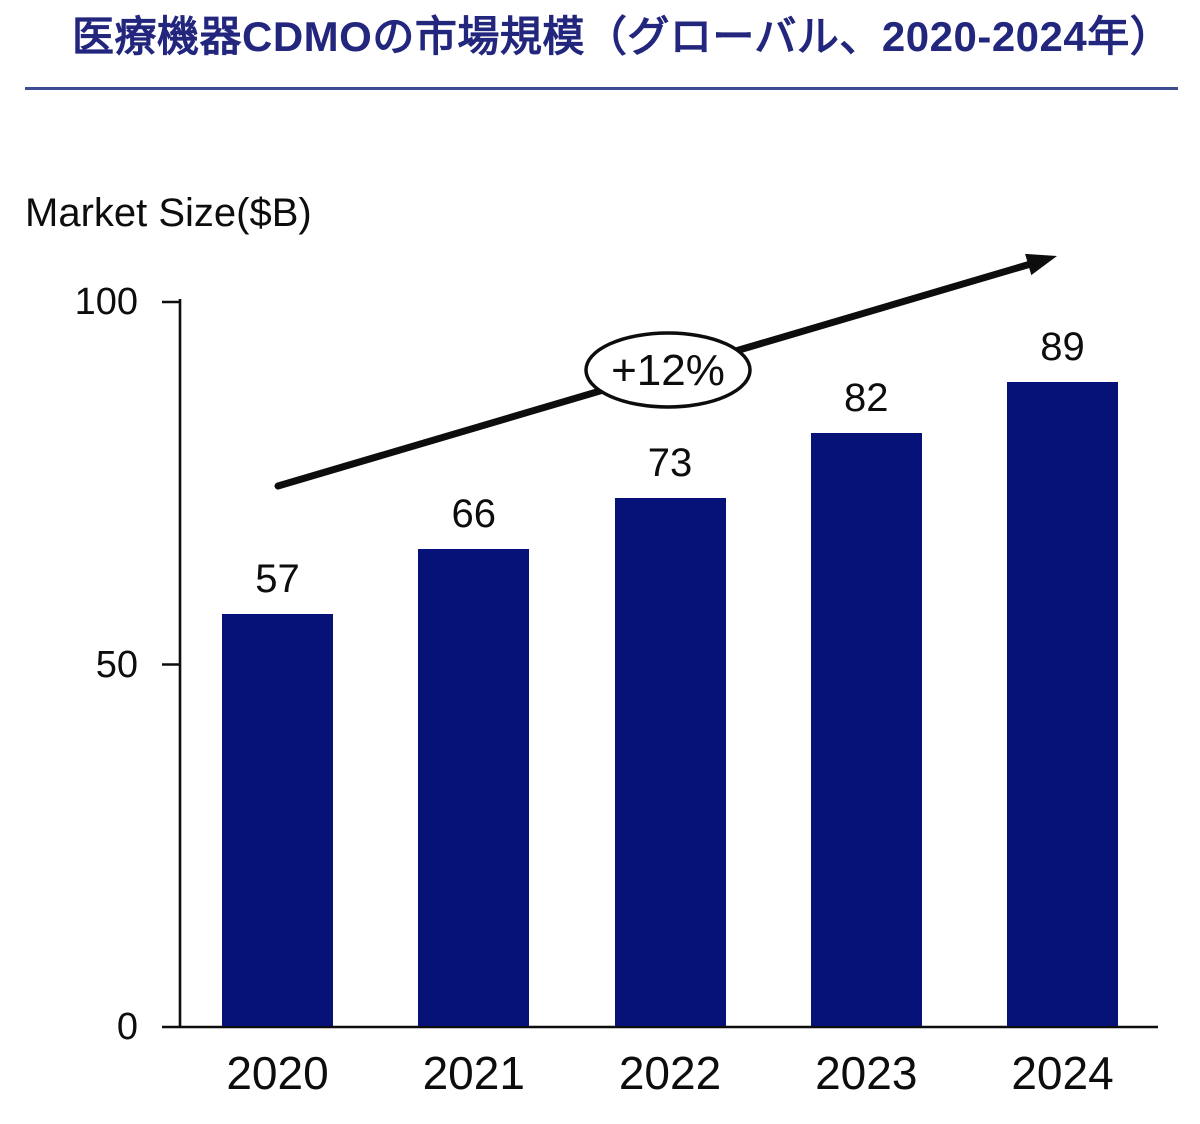 This screenshot has width=1200, height=1124. Describe the element at coordinates (622, 36) in the screenshot. I see `page-title: 医療機器CDMOの市場規模（グローバル、2020-2024年）` at that location.